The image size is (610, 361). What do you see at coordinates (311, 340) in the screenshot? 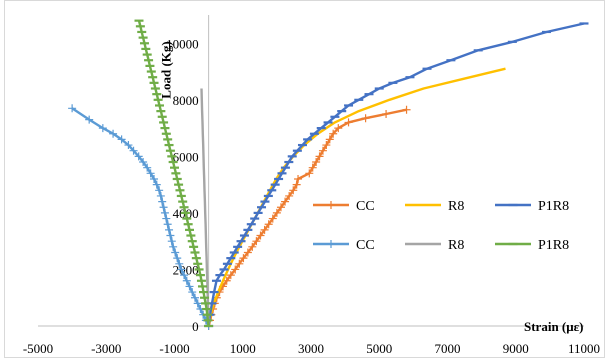
I see `x-axis: -5000 -3000 -1000 1000 3000 5000 7000 9000 11000` at bounding box center [311, 340].